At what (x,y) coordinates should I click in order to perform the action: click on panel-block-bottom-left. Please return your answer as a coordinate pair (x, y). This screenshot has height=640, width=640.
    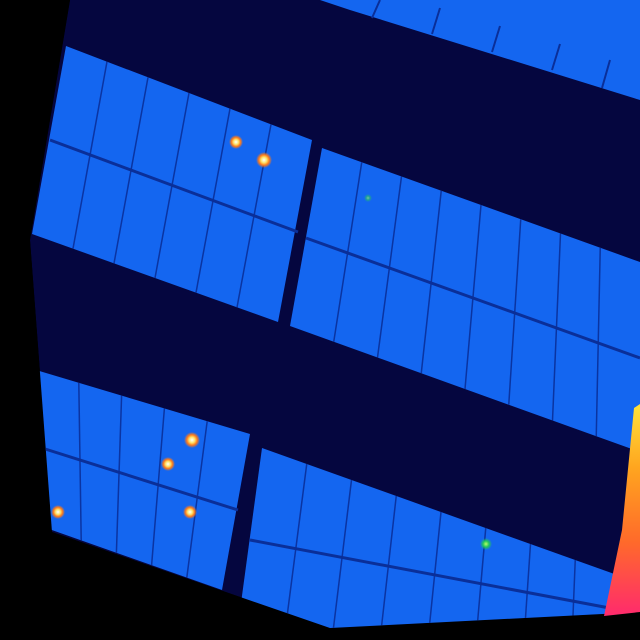
    Looking at the image, I should click on (143, 480).